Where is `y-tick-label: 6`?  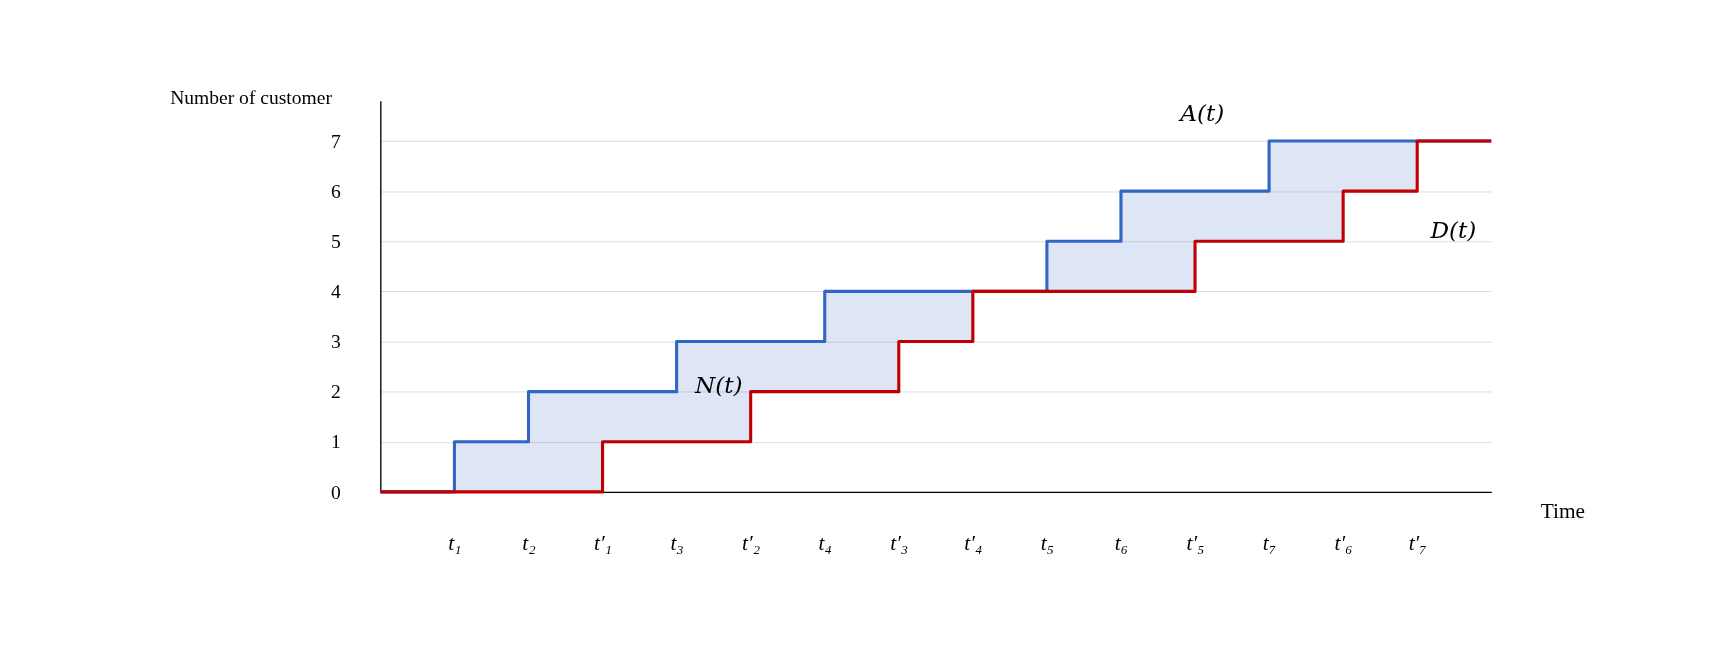
y-tick-label: 6 is located at coordinates (336, 191).